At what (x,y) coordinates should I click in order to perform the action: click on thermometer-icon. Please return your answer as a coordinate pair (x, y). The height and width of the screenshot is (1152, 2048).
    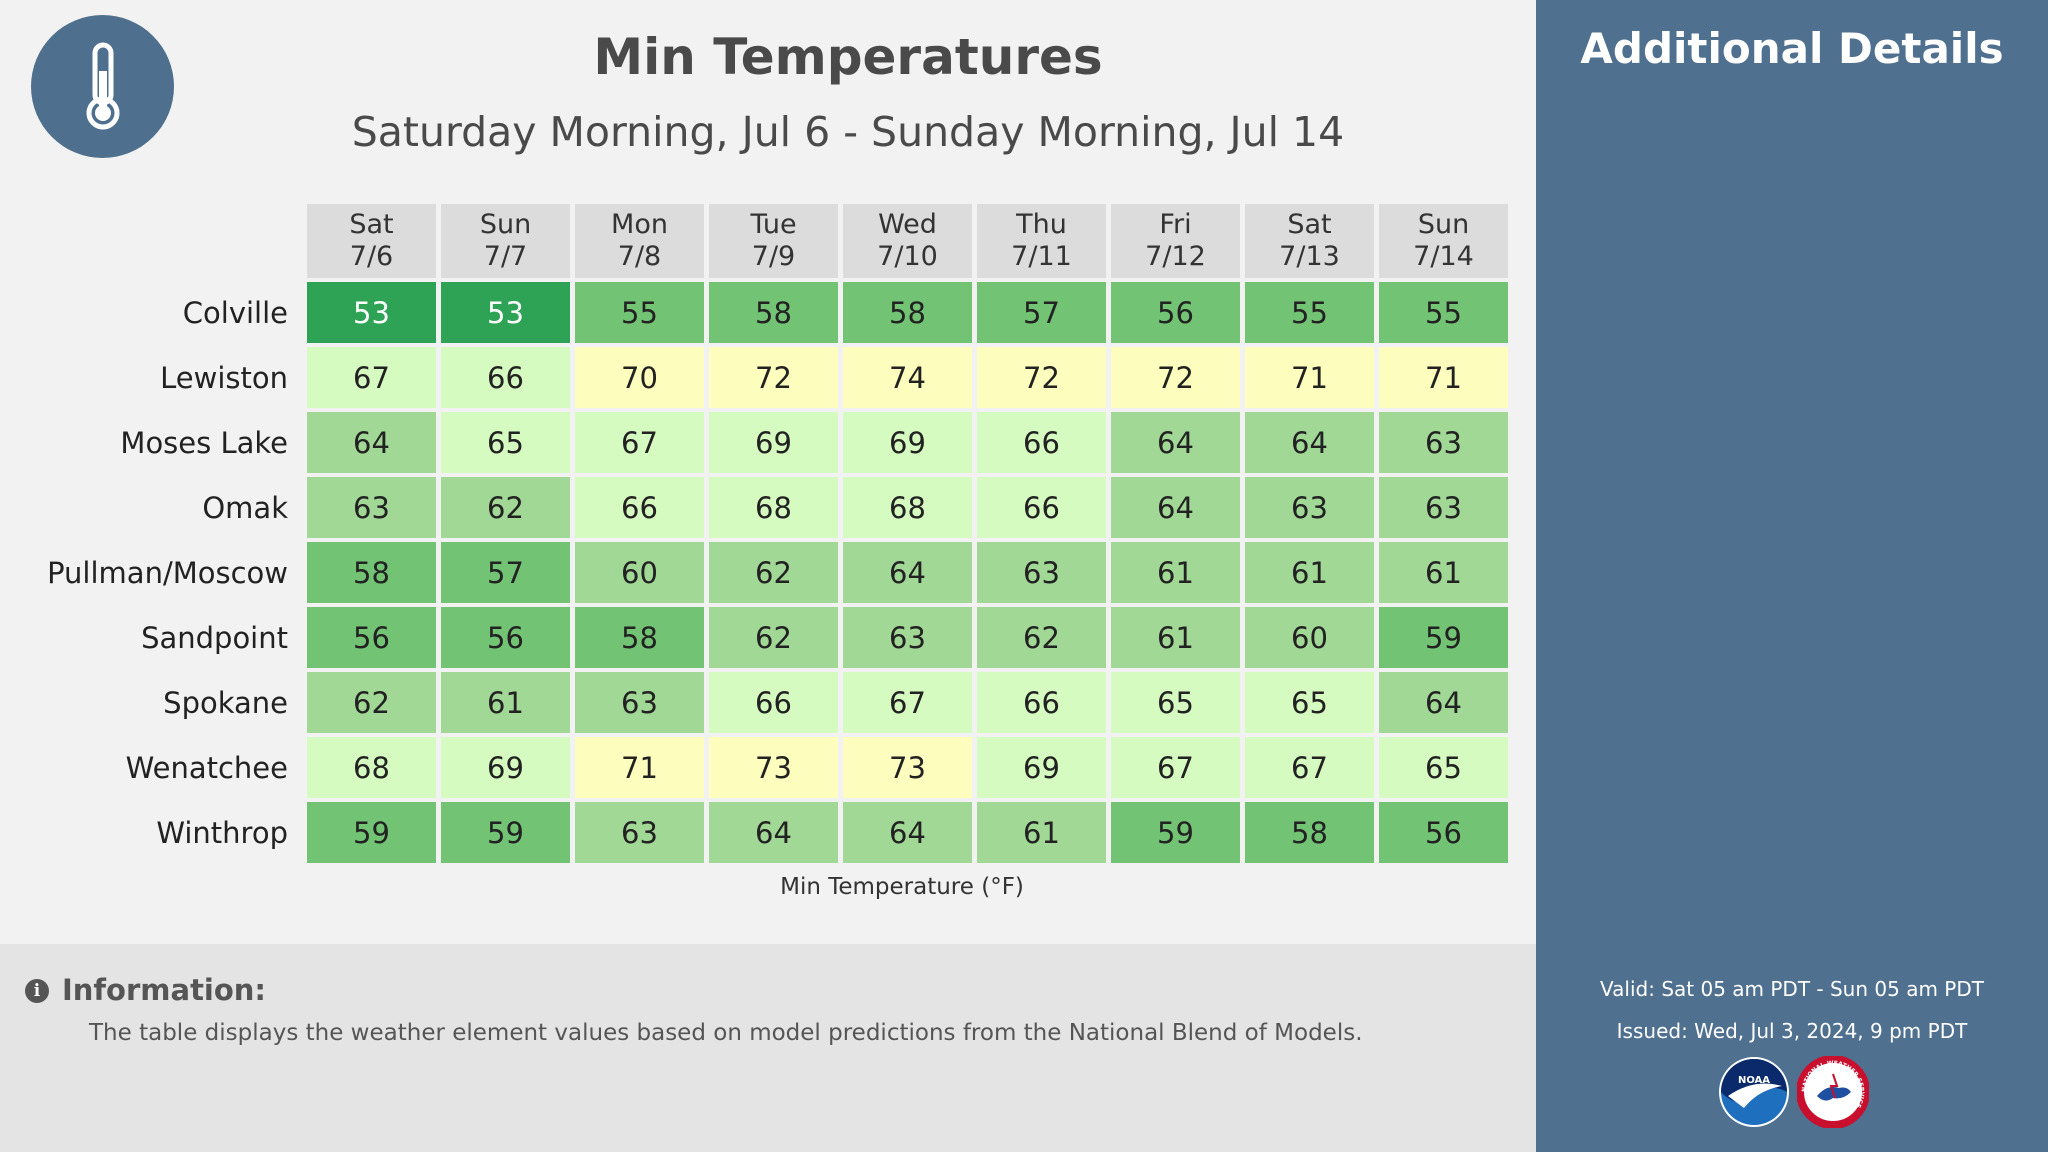
    Looking at the image, I should click on (103, 86).